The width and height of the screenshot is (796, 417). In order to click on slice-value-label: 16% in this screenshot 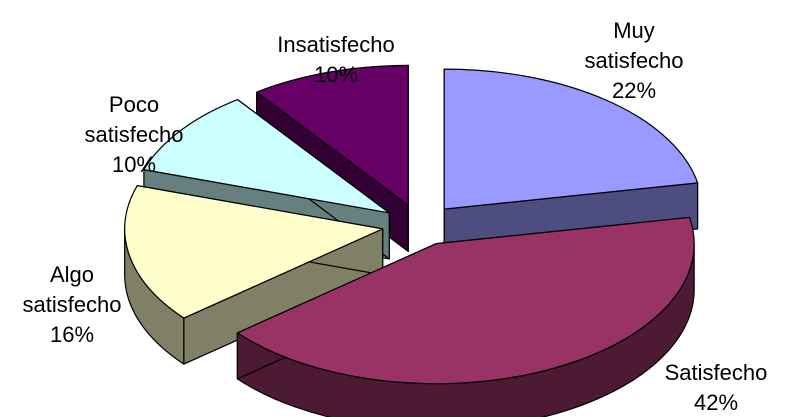, I will do `click(72, 334)`.